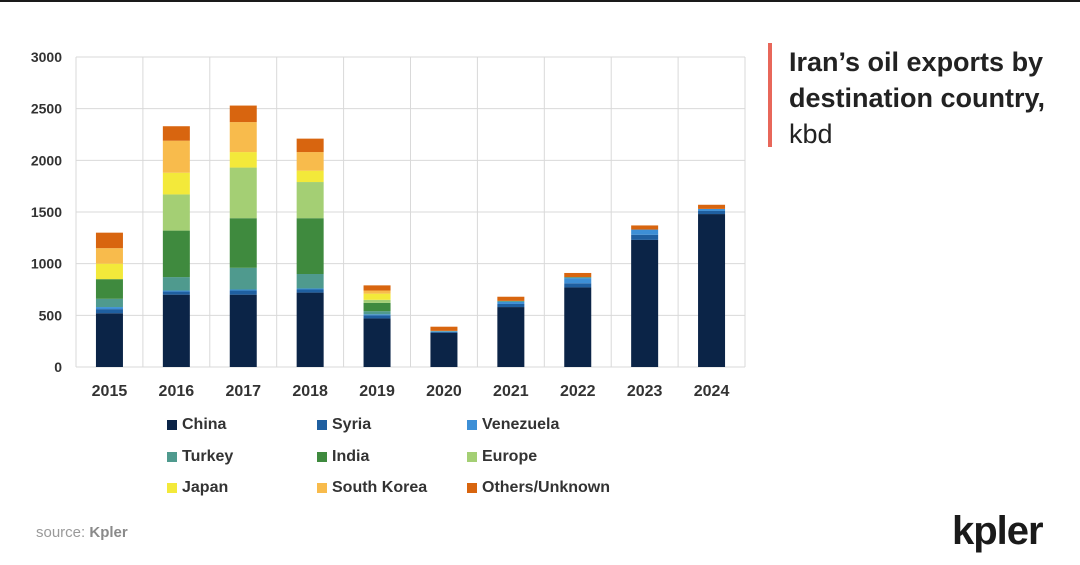 This screenshot has width=1080, height=565. I want to click on bar-segment-others-unknown-2016, so click(176, 133).